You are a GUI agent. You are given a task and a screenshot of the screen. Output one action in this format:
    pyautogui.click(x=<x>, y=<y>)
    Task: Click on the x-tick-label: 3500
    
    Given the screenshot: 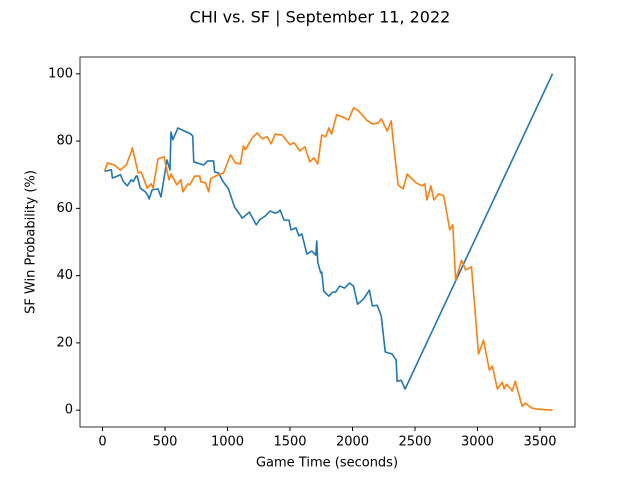 What is the action you would take?
    pyautogui.click(x=539, y=442)
    